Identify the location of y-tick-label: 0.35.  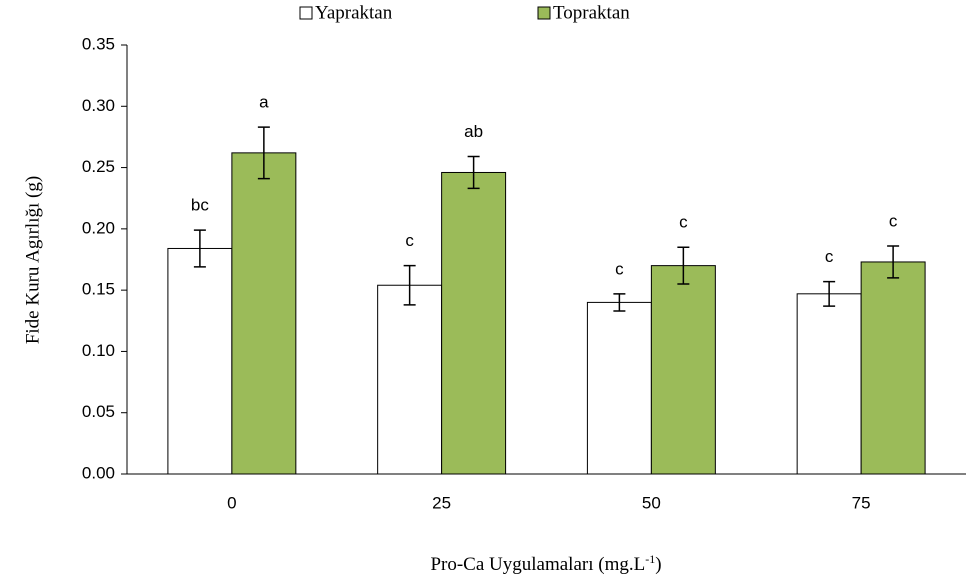
(98, 43).